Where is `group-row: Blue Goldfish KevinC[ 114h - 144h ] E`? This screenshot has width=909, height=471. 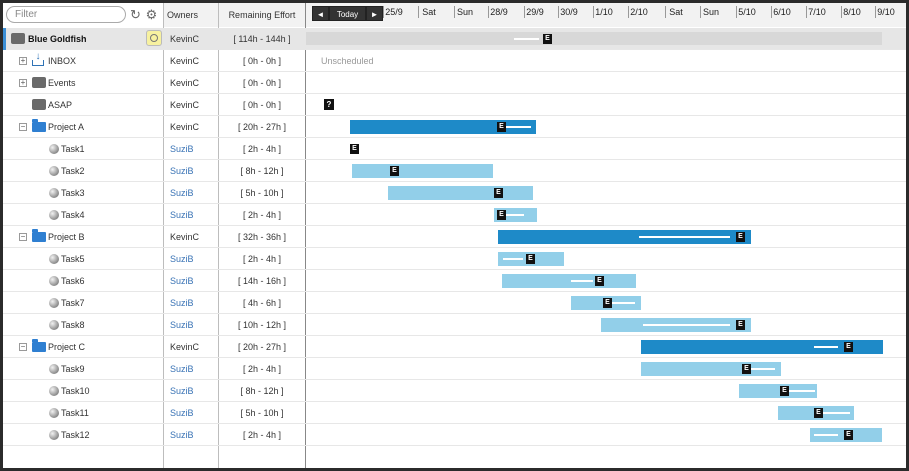 group-row: Blue Goldfish KevinC[ 114h - 144h ] E is located at coordinates (454, 39).